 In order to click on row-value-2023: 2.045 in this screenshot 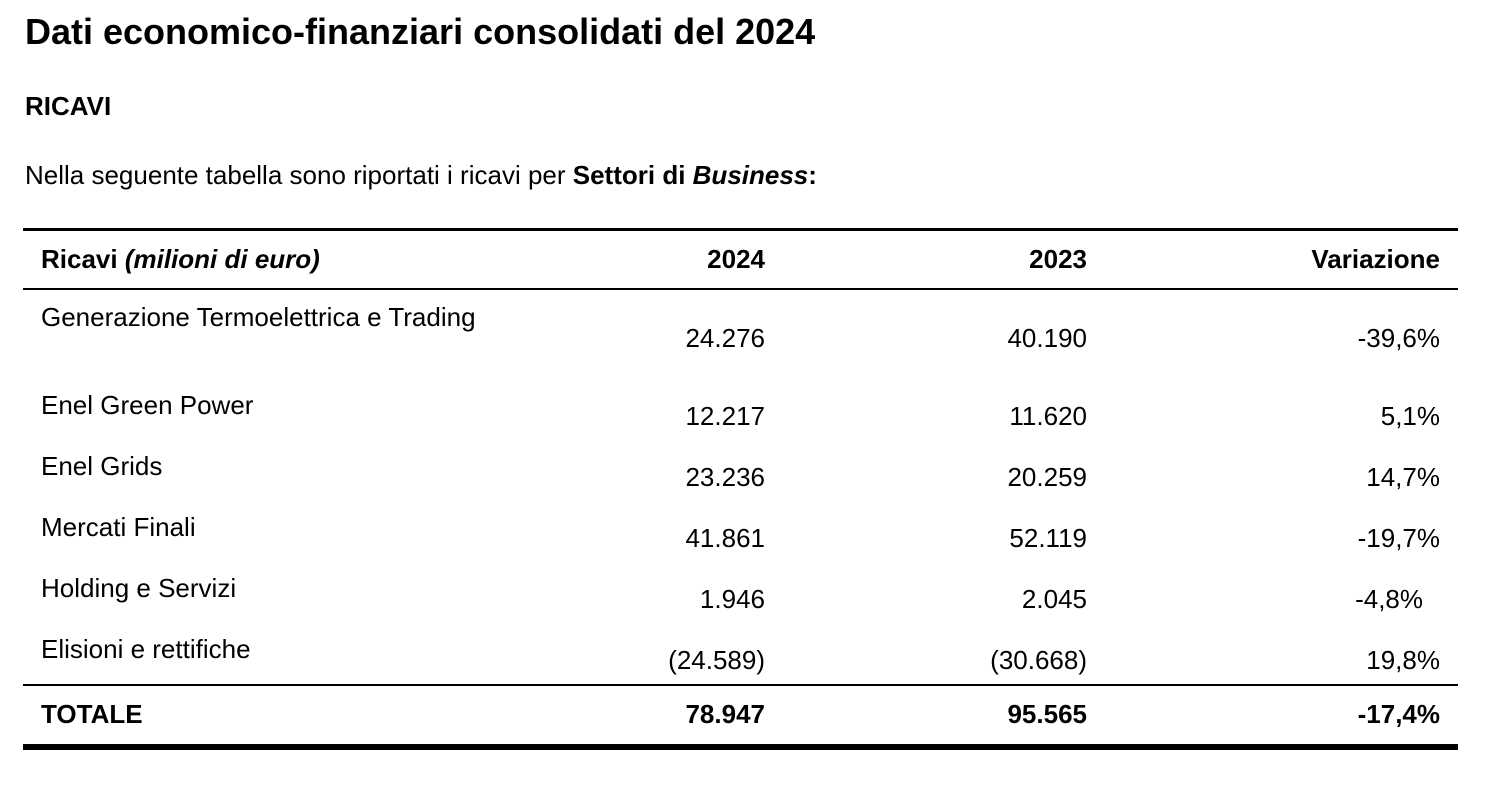, I will do `click(1054, 599)`.